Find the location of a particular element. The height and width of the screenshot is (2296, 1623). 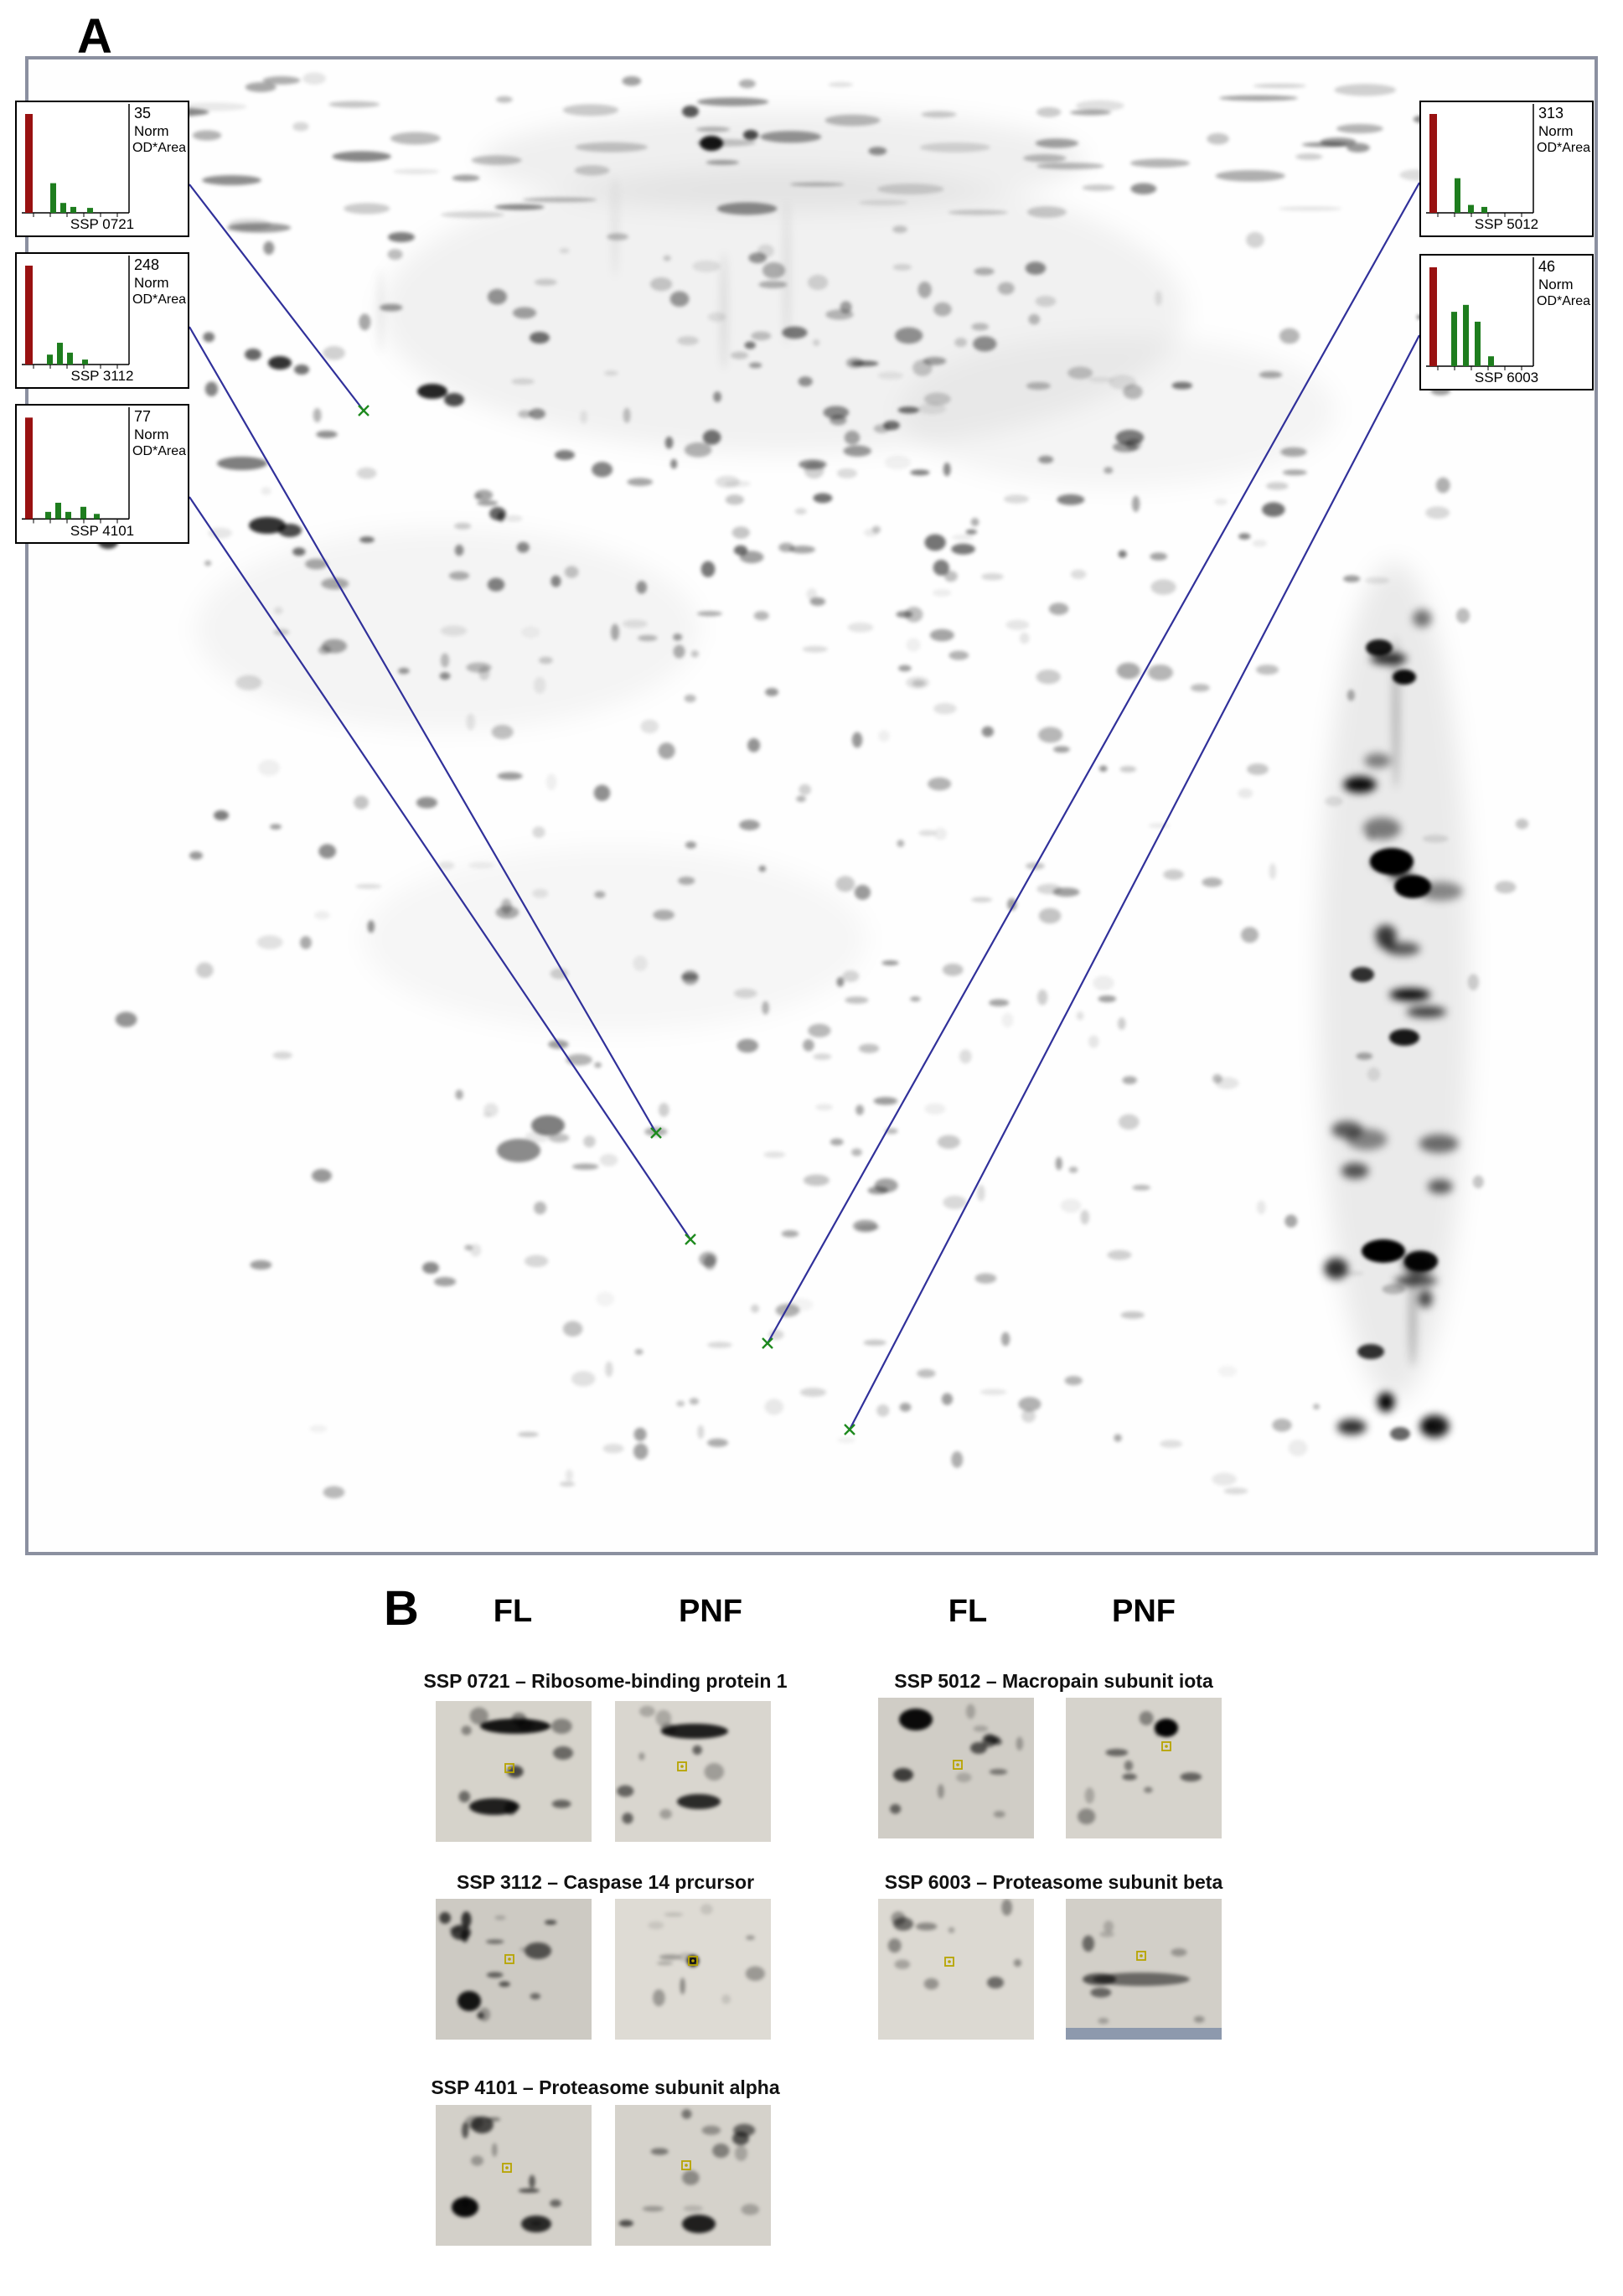

gel-crop-ssp3112-fl is located at coordinates (514, 1969).